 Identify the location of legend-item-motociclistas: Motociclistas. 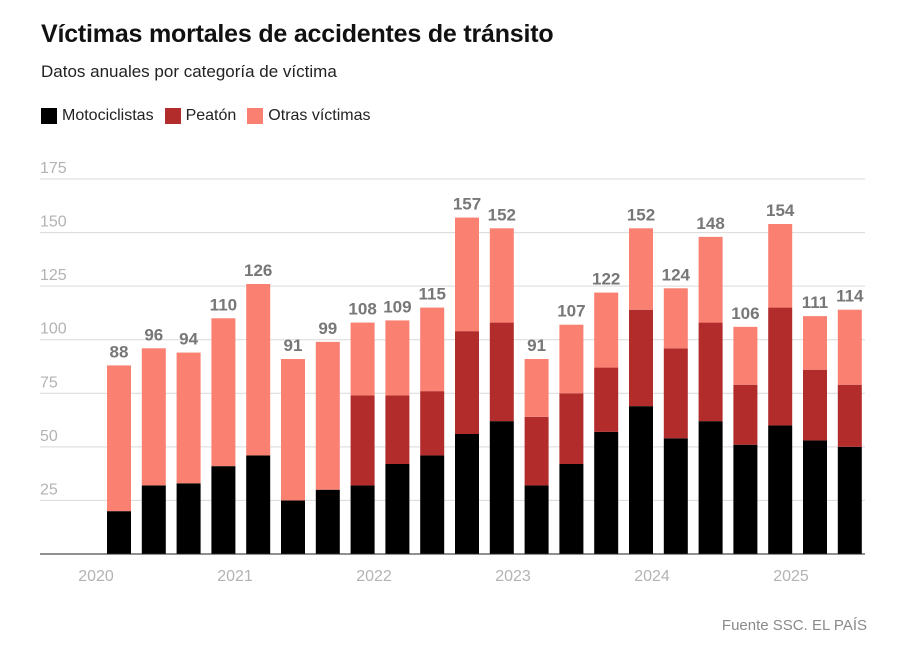
(97, 116).